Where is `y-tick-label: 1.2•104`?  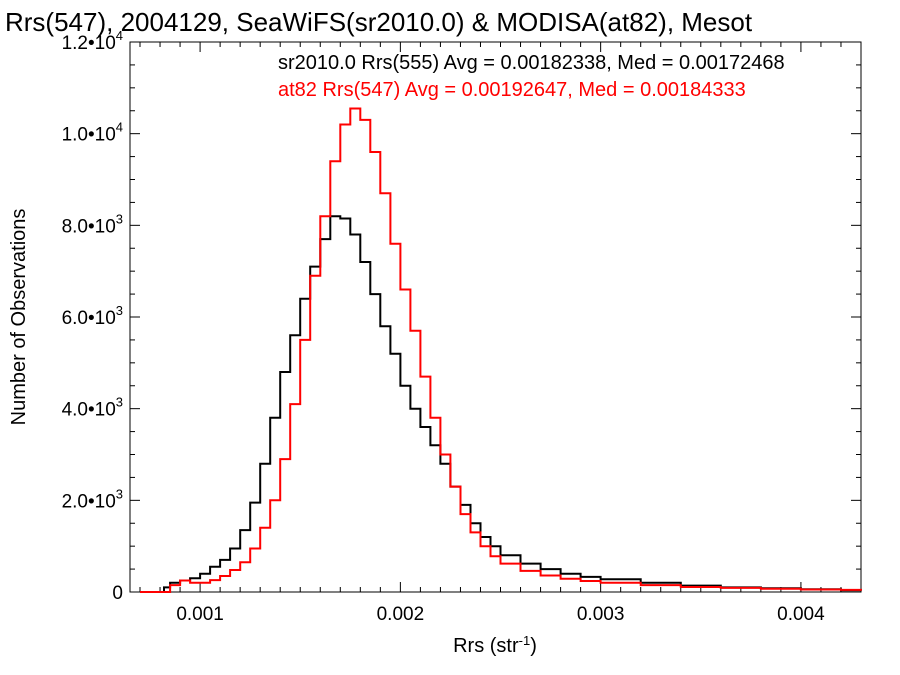 y-tick-label: 1.2•104 is located at coordinates (92, 41).